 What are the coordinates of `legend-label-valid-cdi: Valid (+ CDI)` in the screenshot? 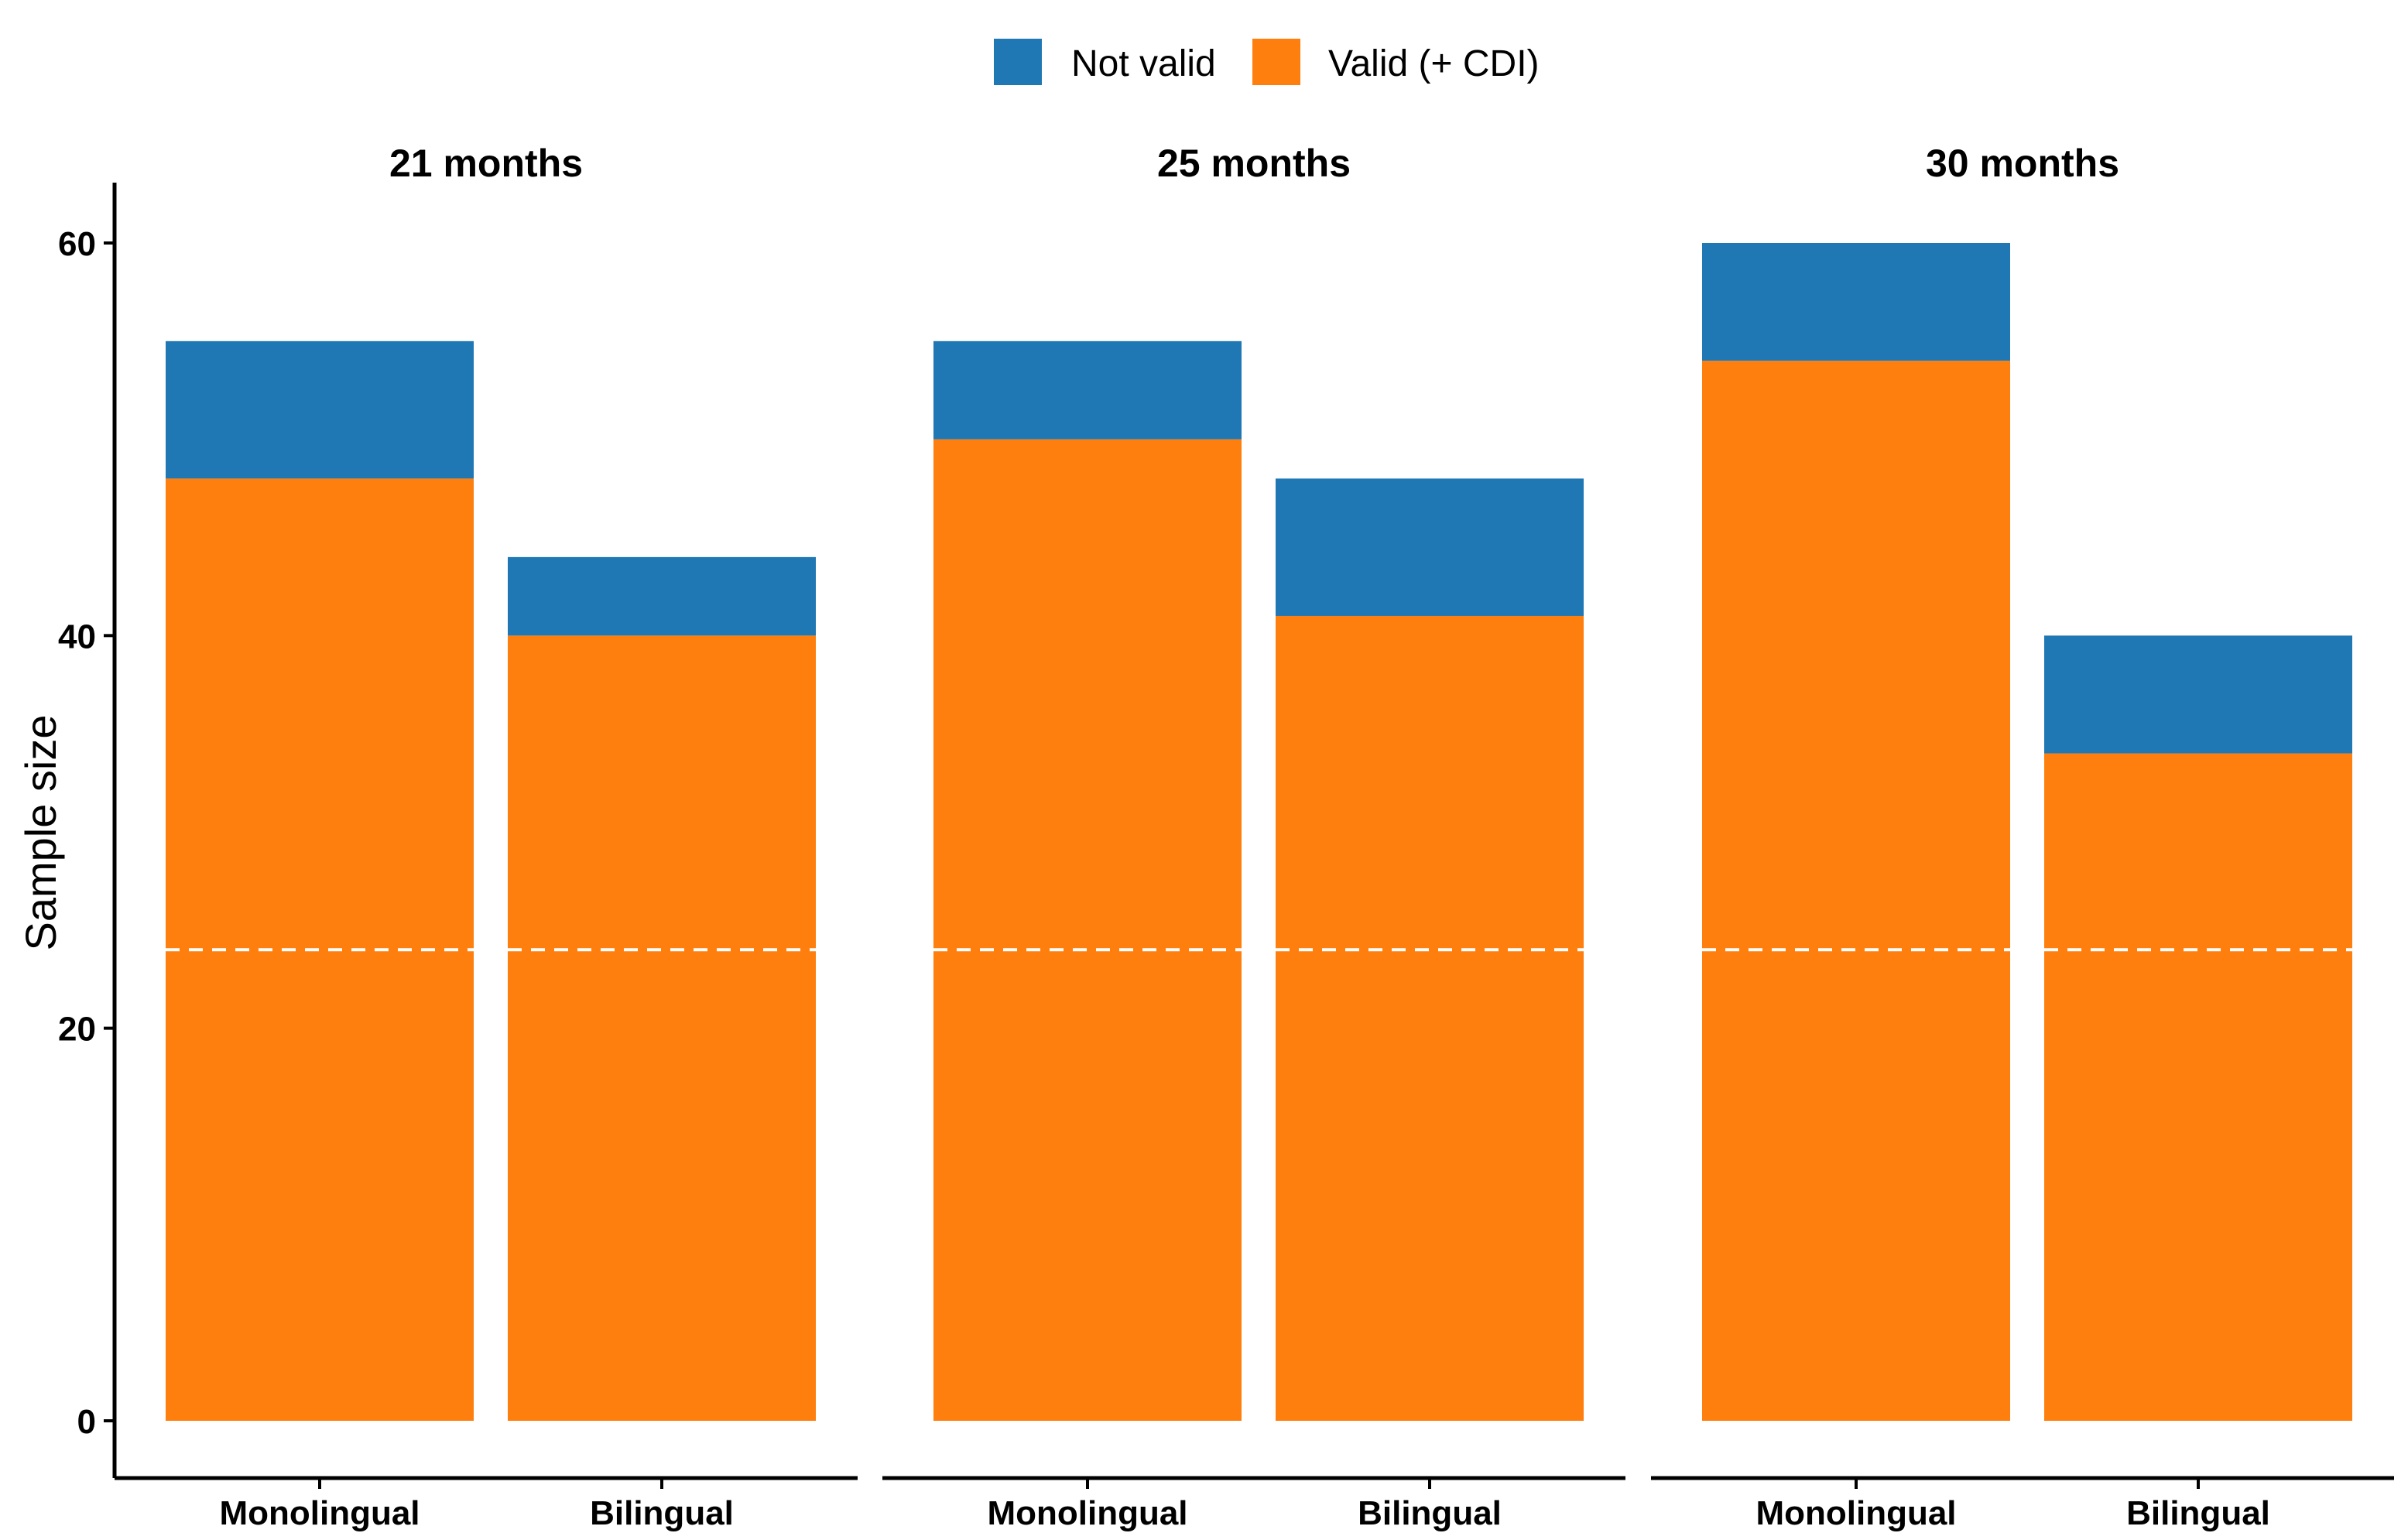 It's located at (1434, 63).